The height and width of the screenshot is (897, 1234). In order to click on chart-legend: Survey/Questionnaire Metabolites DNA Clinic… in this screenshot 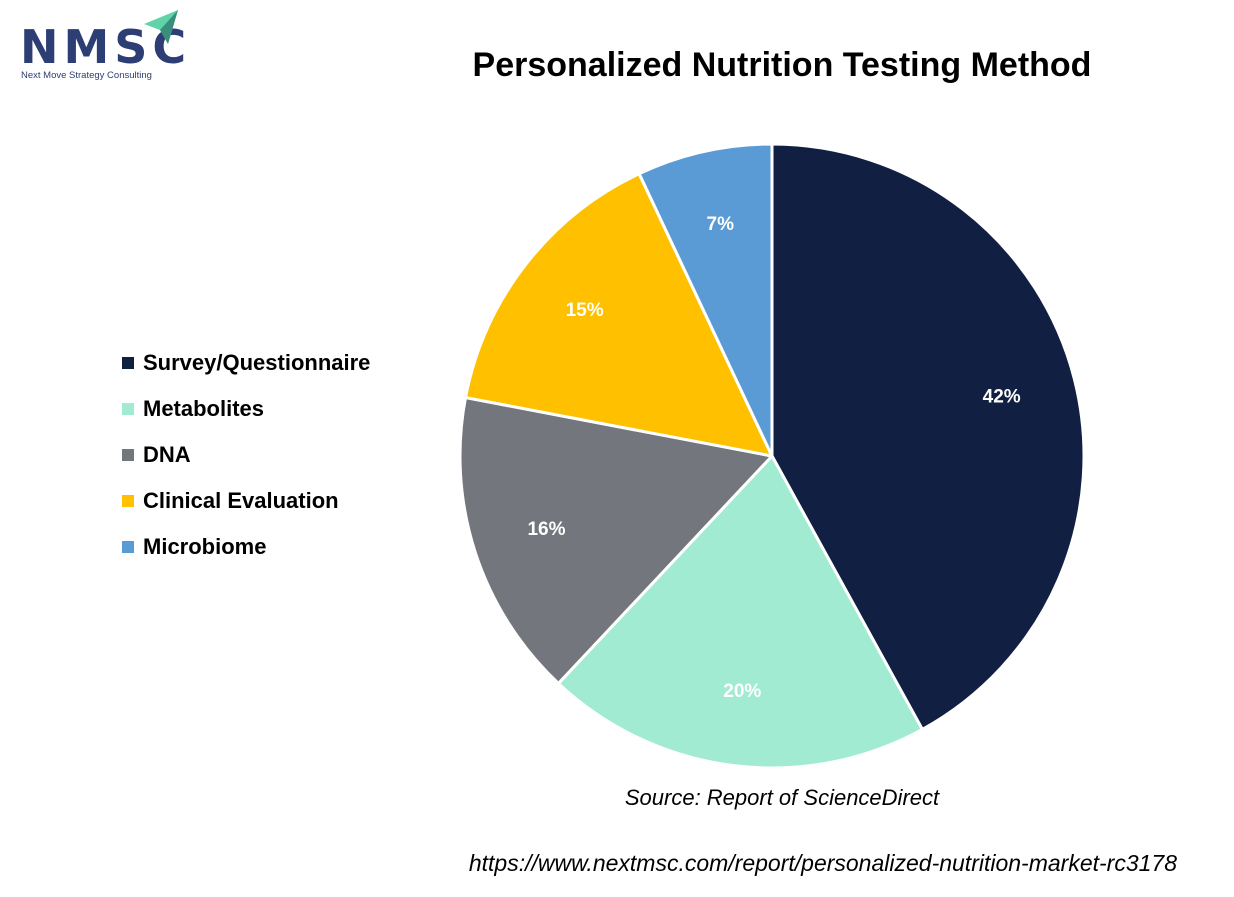, I will do `click(246, 455)`.